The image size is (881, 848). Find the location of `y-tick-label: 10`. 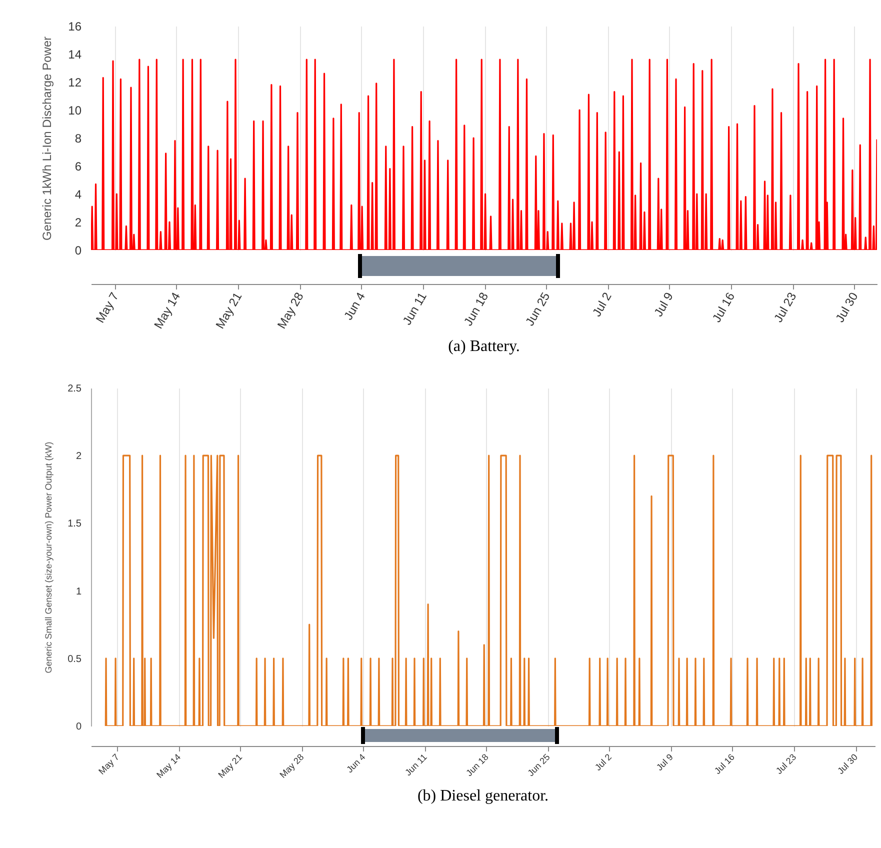

y-tick-label: 10 is located at coordinates (75, 111).